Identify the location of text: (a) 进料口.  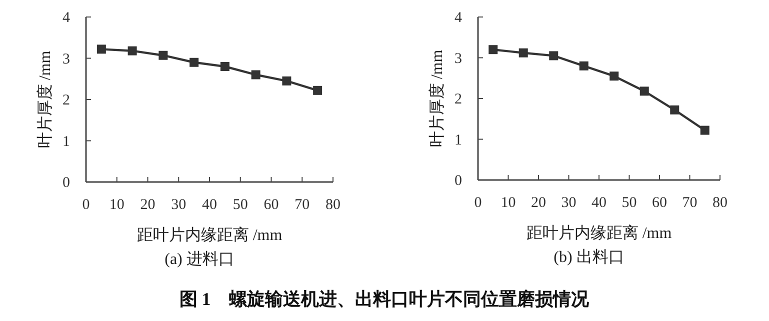
(199, 259).